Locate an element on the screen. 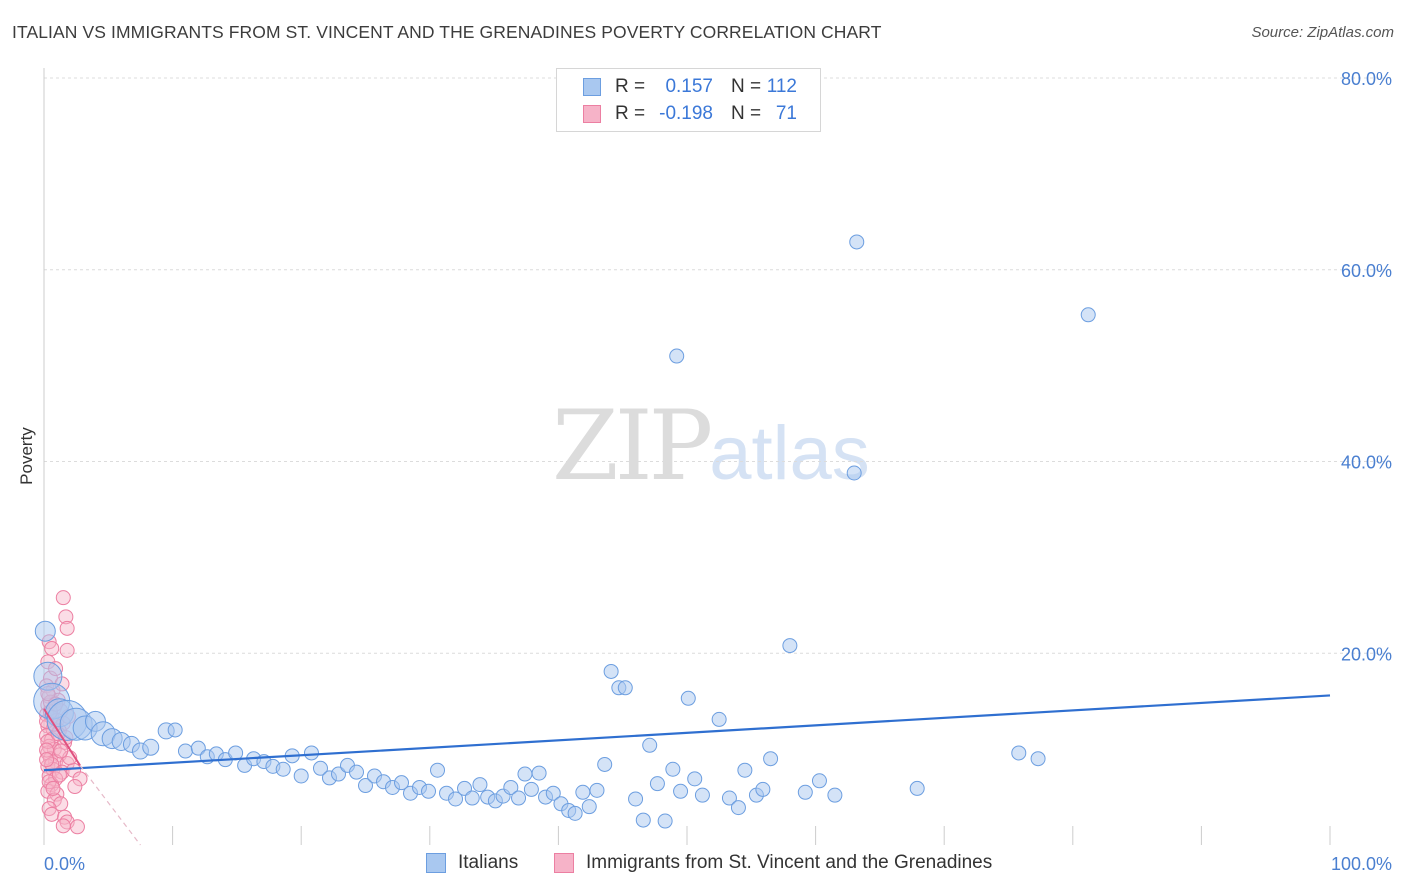 Image resolution: width=1406 pixels, height=892 pixels. immigrants-trend-extension is located at coordinates (110, 805).